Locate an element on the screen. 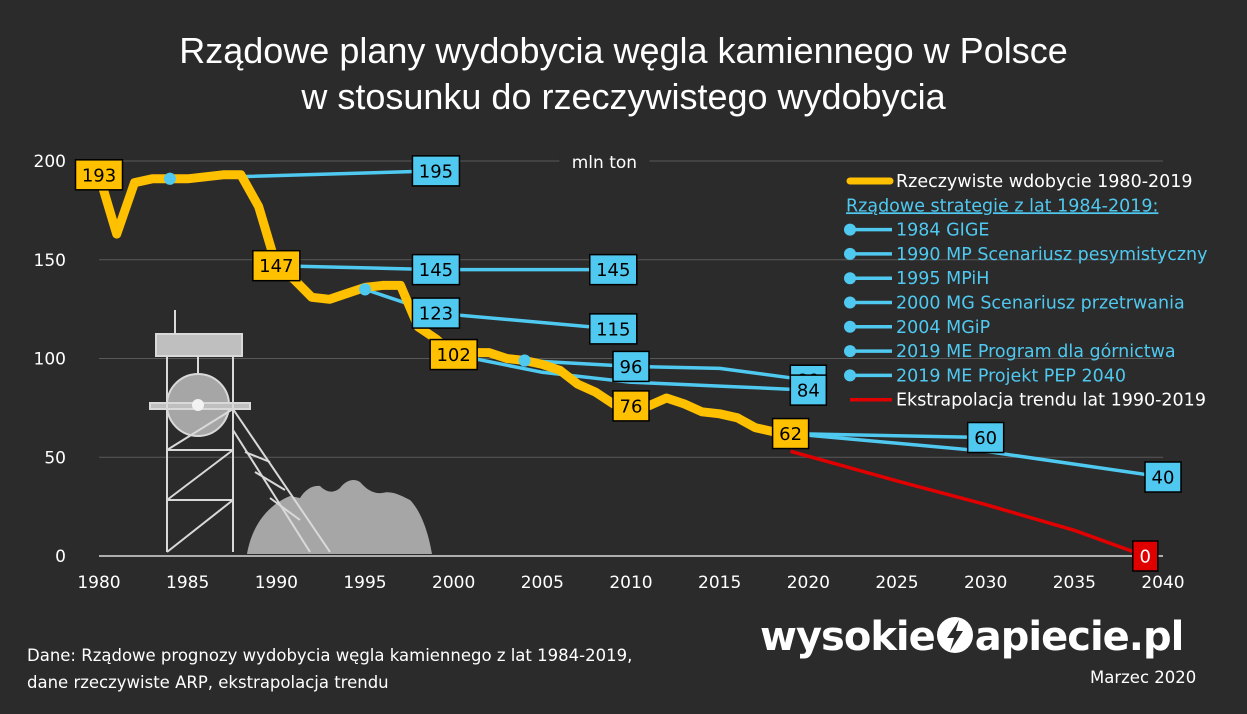 This screenshot has width=1247, height=714. data-label-text: 62 is located at coordinates (790, 434).